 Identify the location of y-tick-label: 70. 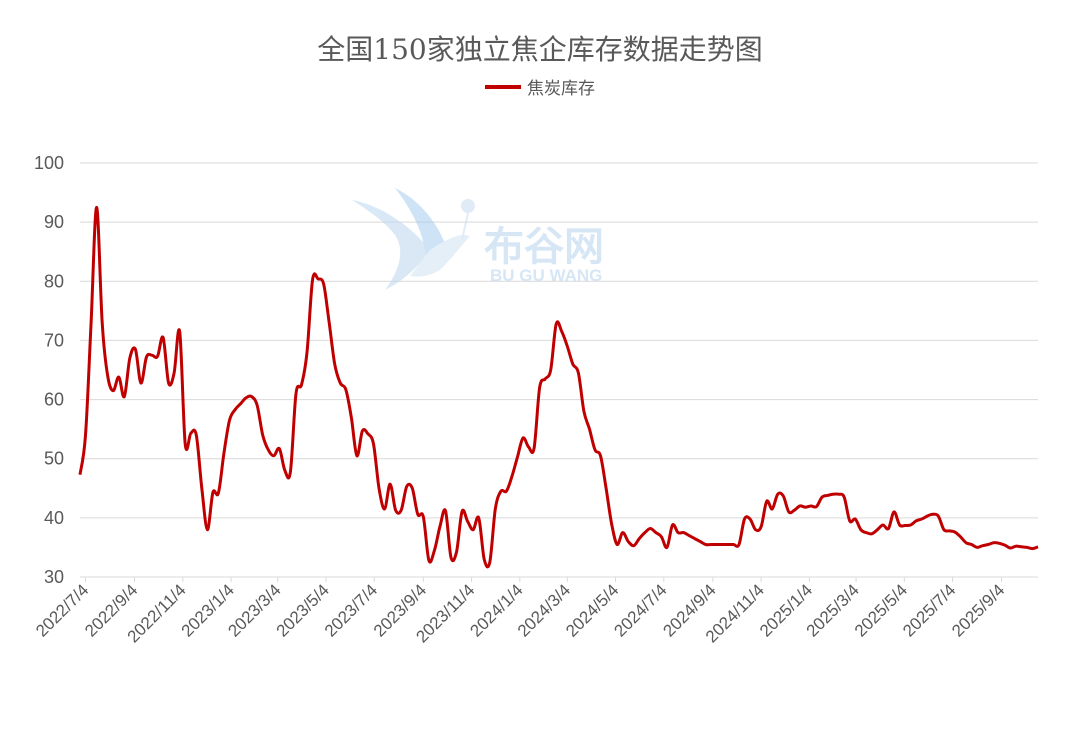
(54, 340).